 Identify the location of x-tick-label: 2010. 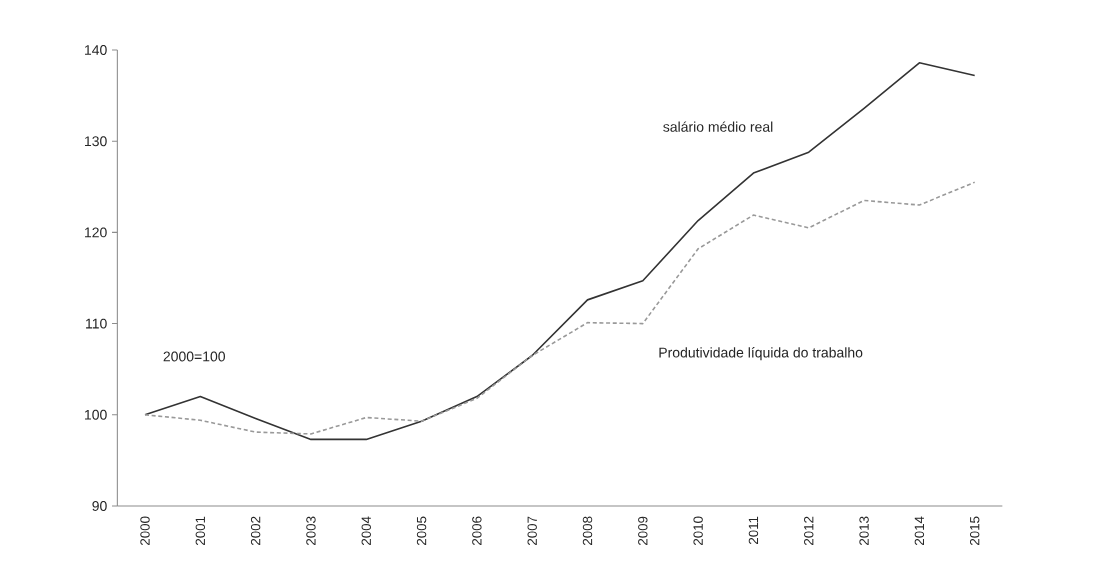
(698, 531).